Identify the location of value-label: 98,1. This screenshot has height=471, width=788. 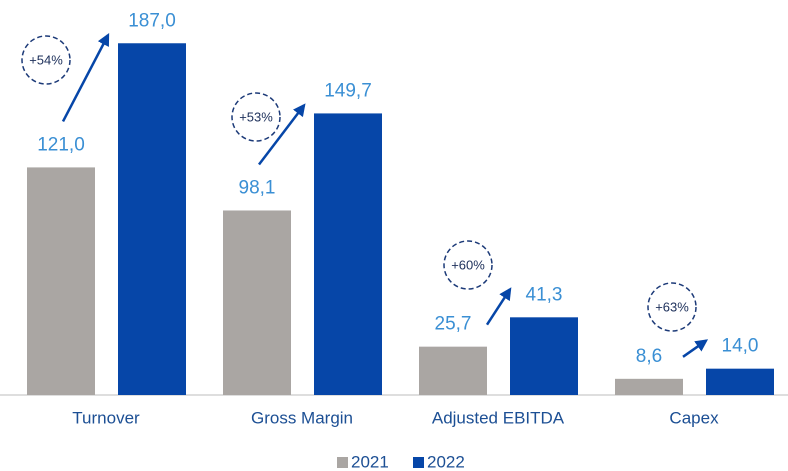
(257, 187).